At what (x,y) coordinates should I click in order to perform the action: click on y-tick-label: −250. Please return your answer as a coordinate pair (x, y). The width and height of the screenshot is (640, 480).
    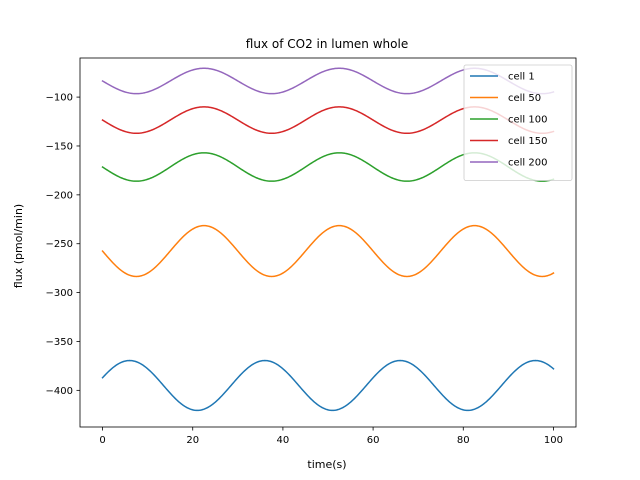
    Looking at the image, I should click on (59, 244).